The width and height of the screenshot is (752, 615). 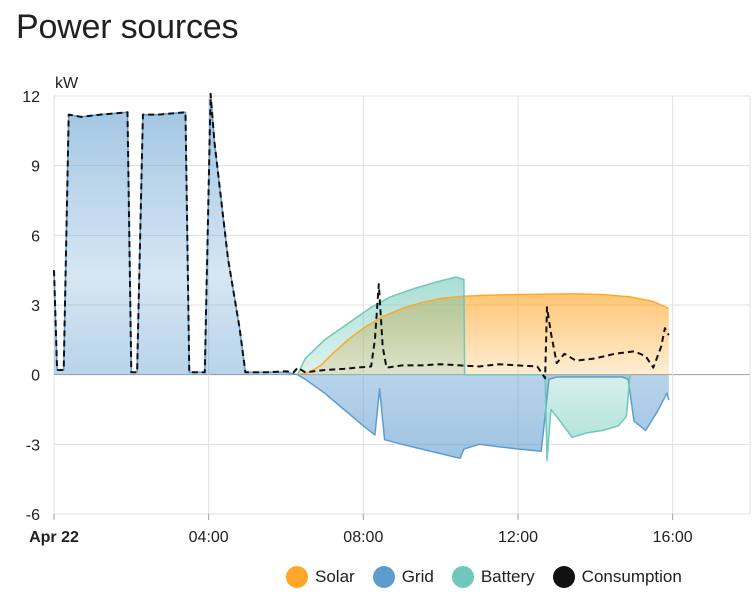 I want to click on card-title: Power sources, so click(x=127, y=27).